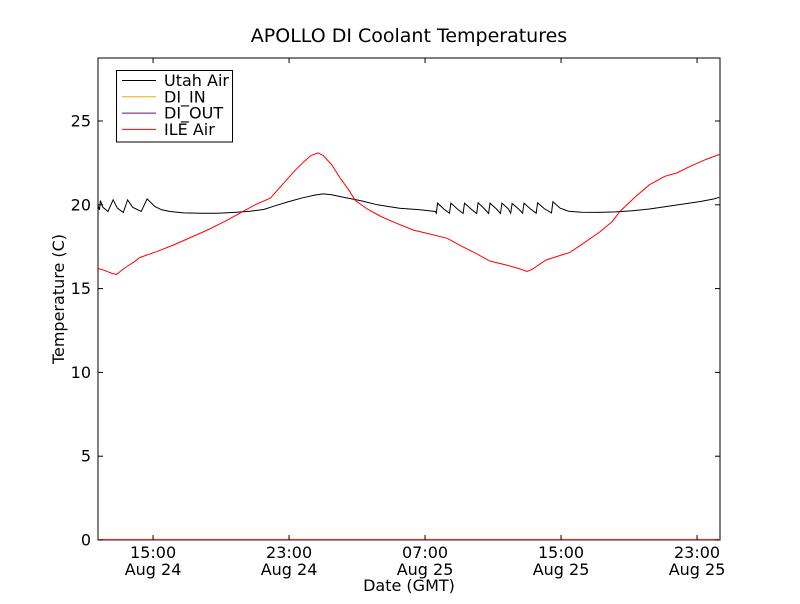 Image resolution: width=800 pixels, height=604 pixels. What do you see at coordinates (58, 299) in the screenshot?
I see `y-axis-label: Temperature (C)` at bounding box center [58, 299].